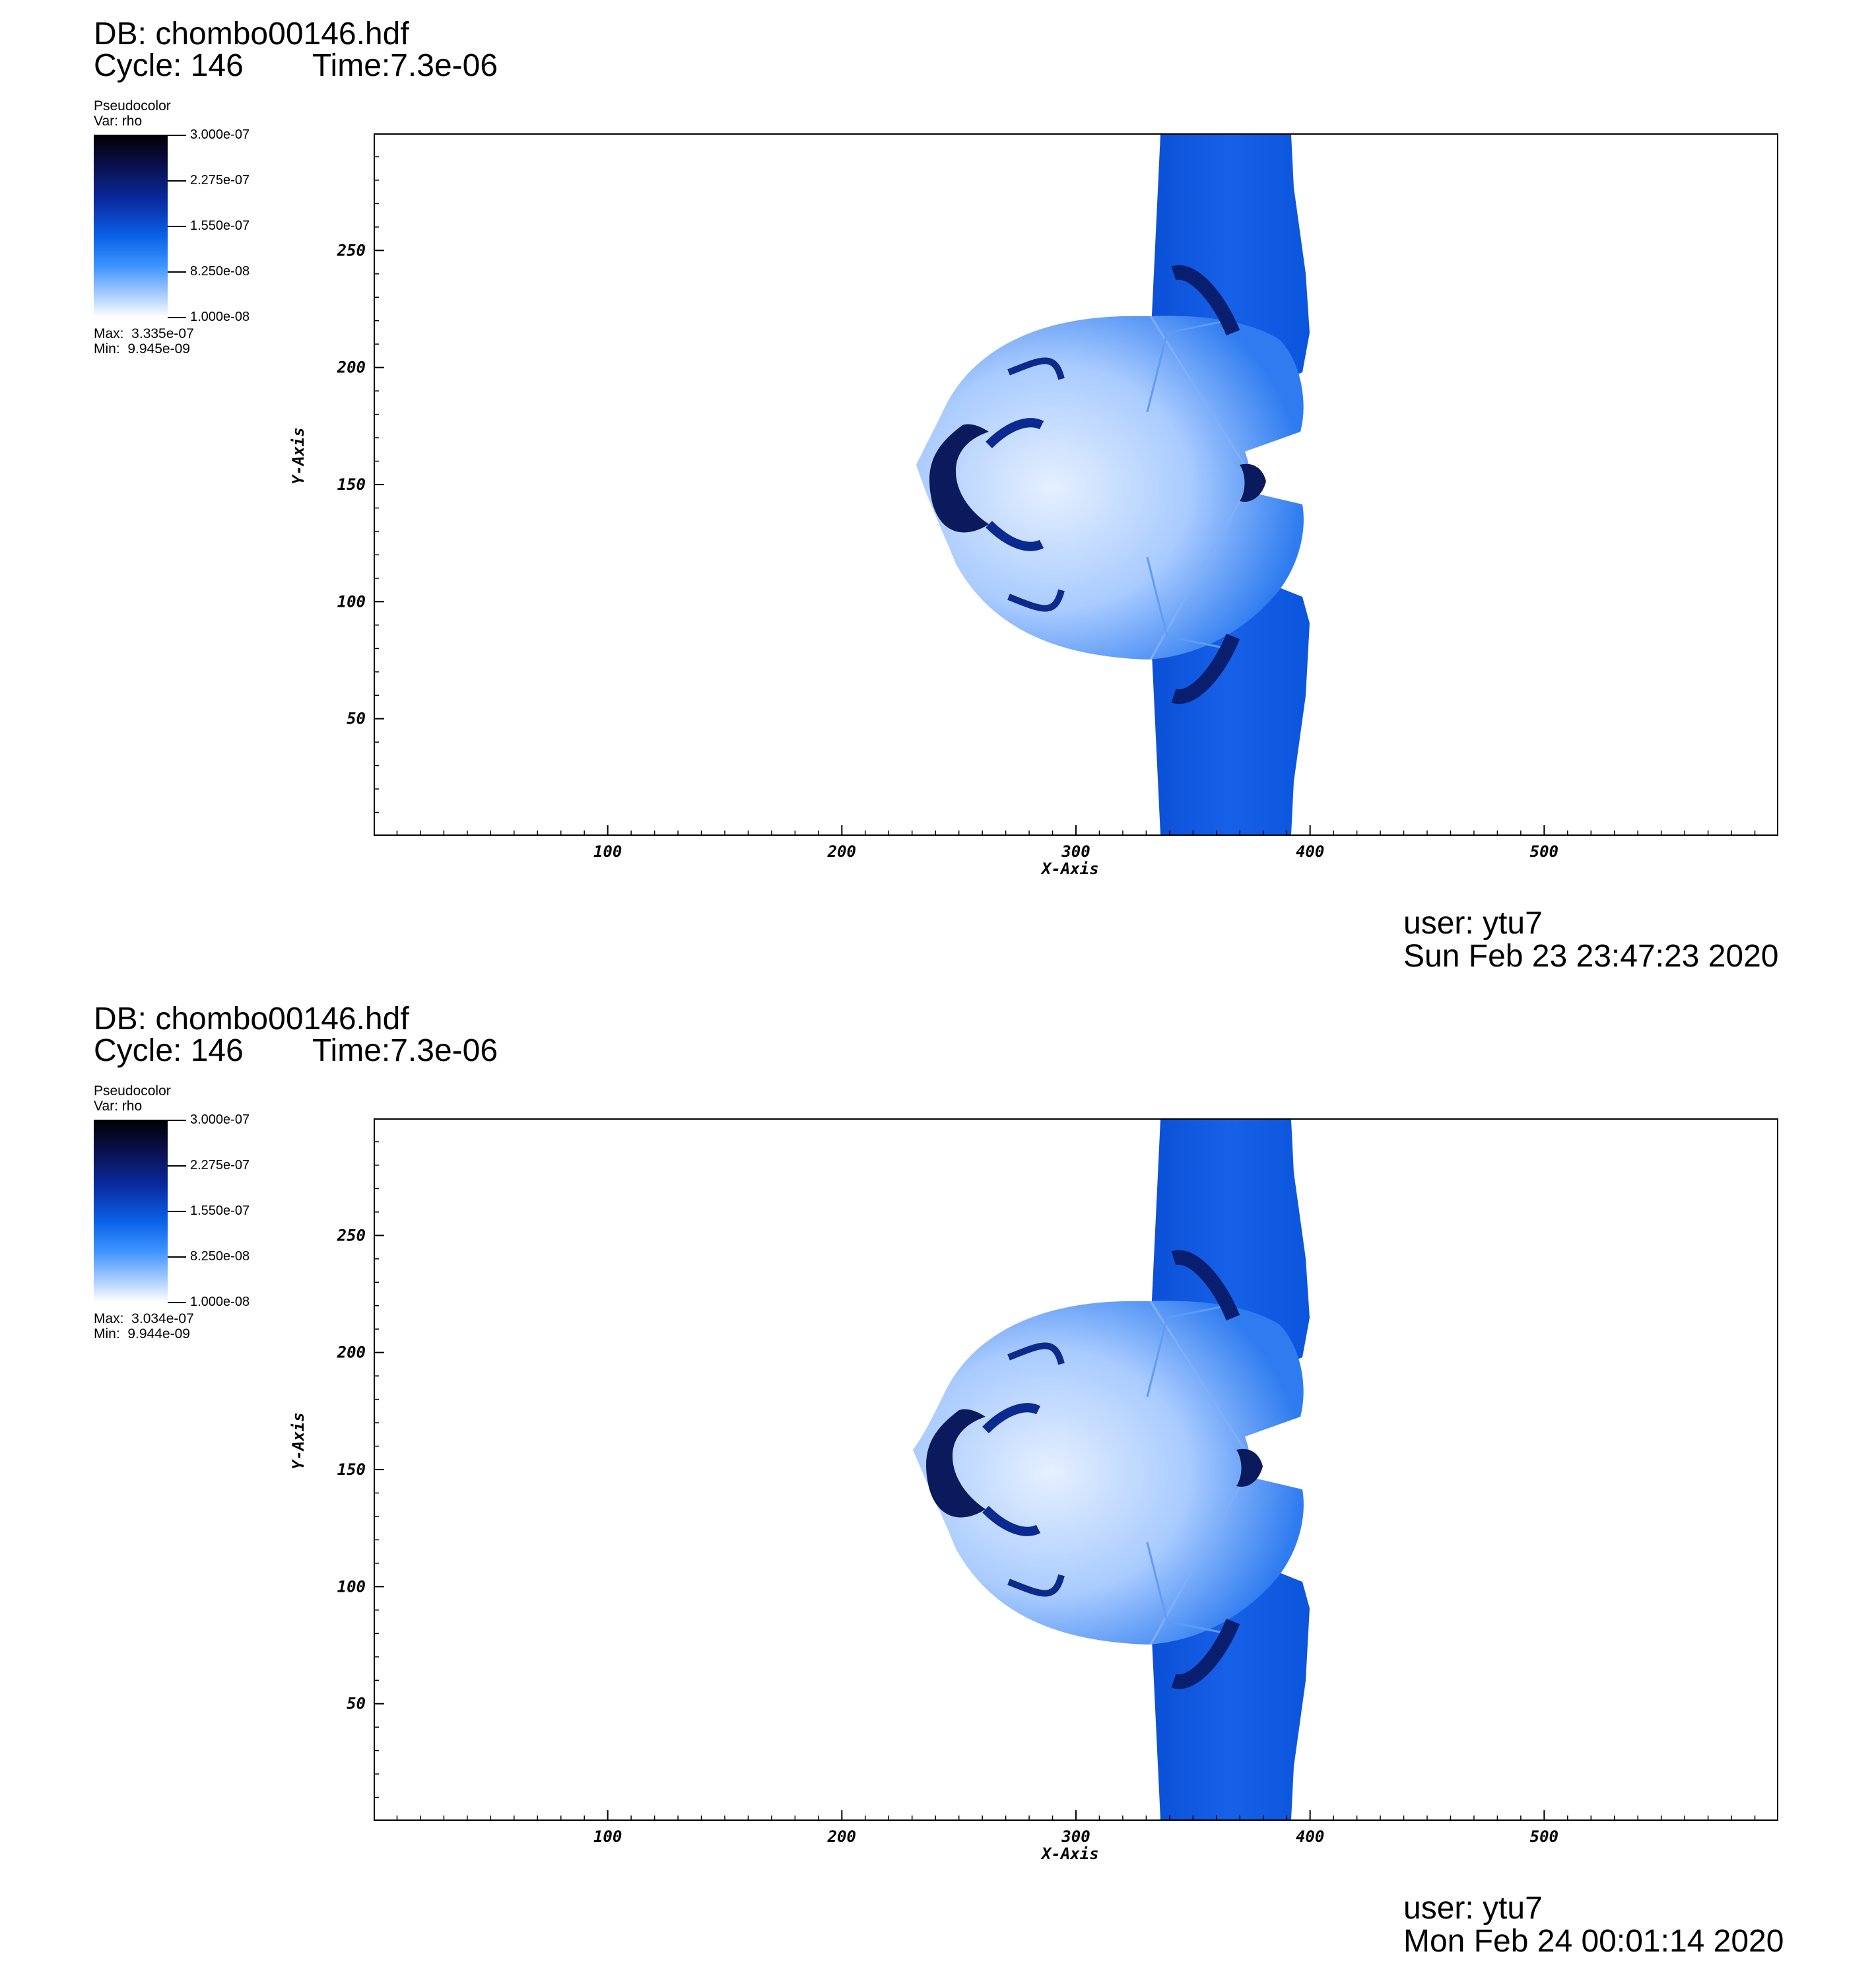 This screenshot has height=1970, width=1876. What do you see at coordinates (1593, 1942) in the screenshot?
I see `date-label: Mon Feb 24 00:01:14 2020` at bounding box center [1593, 1942].